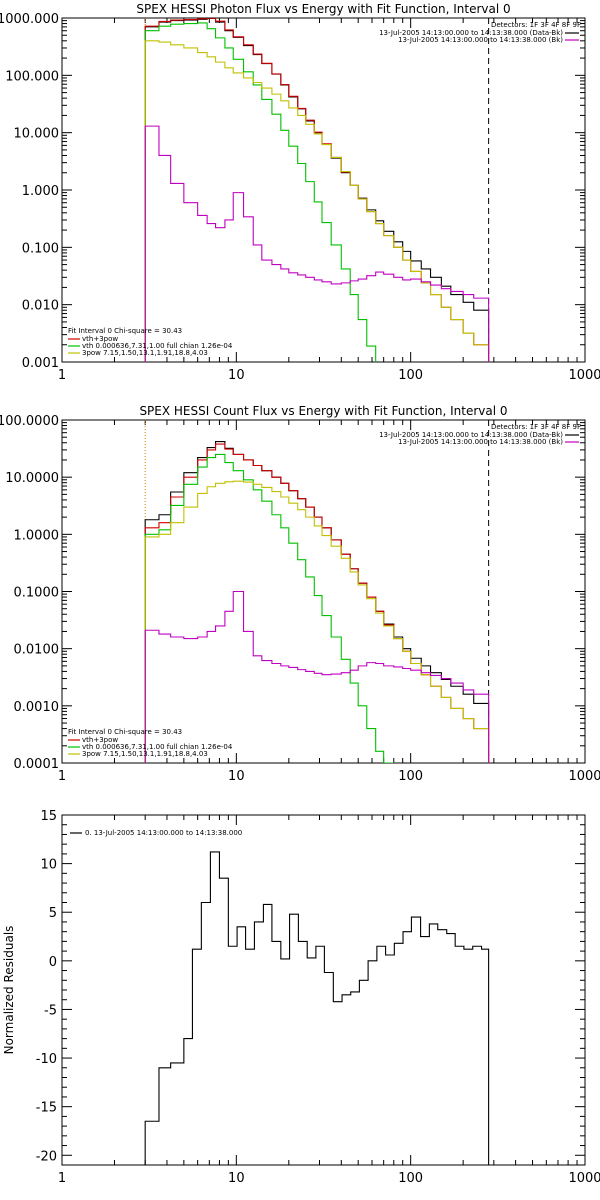 Image resolution: width=600 pixels, height=1200 pixels. I want to click on y-tick-label: 10, so click(48, 865).